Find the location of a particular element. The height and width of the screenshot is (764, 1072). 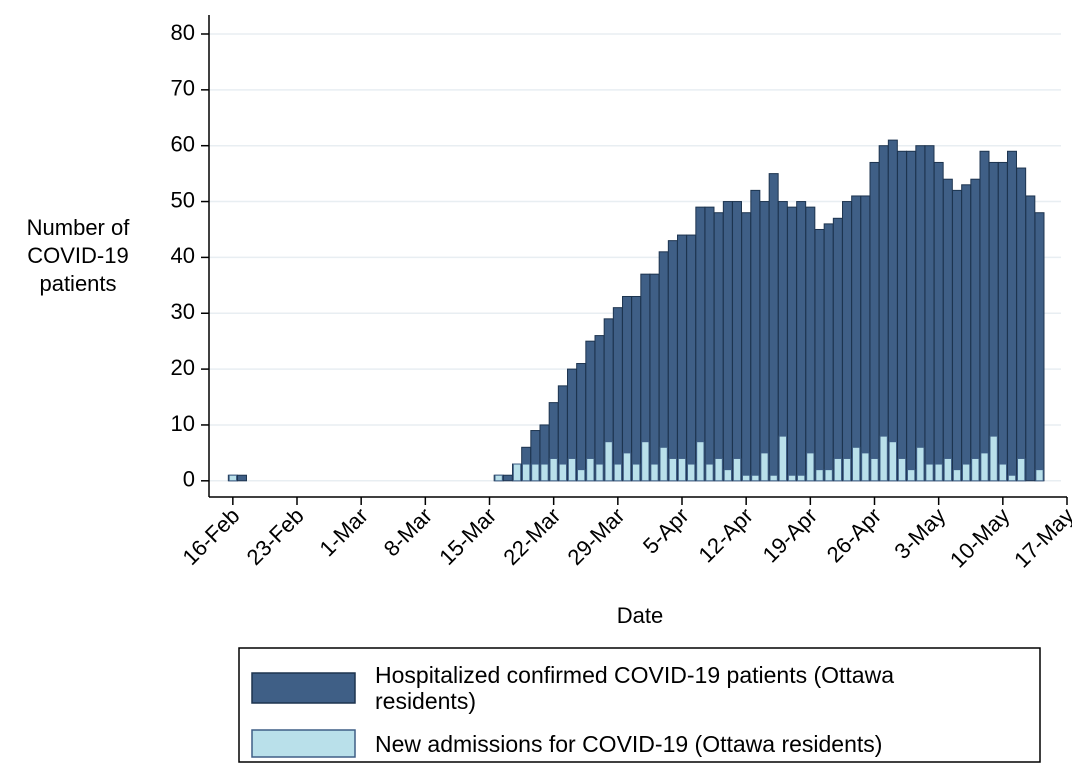

x-tick-label: 19-Apr is located at coordinates (790, 535).